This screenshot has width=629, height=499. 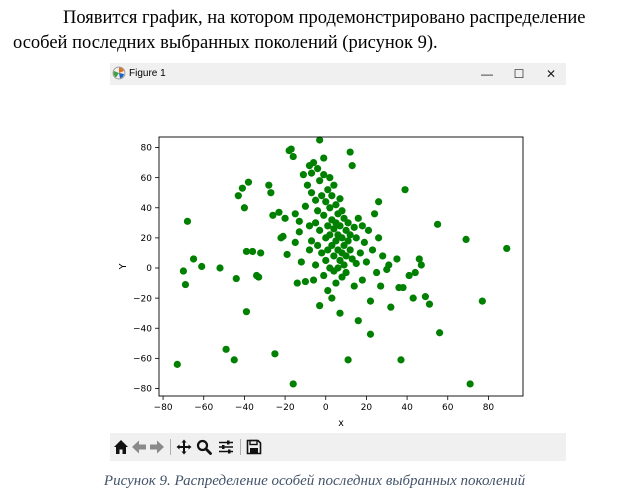 I want to click on maximize-button: ☐, so click(x=519, y=74).